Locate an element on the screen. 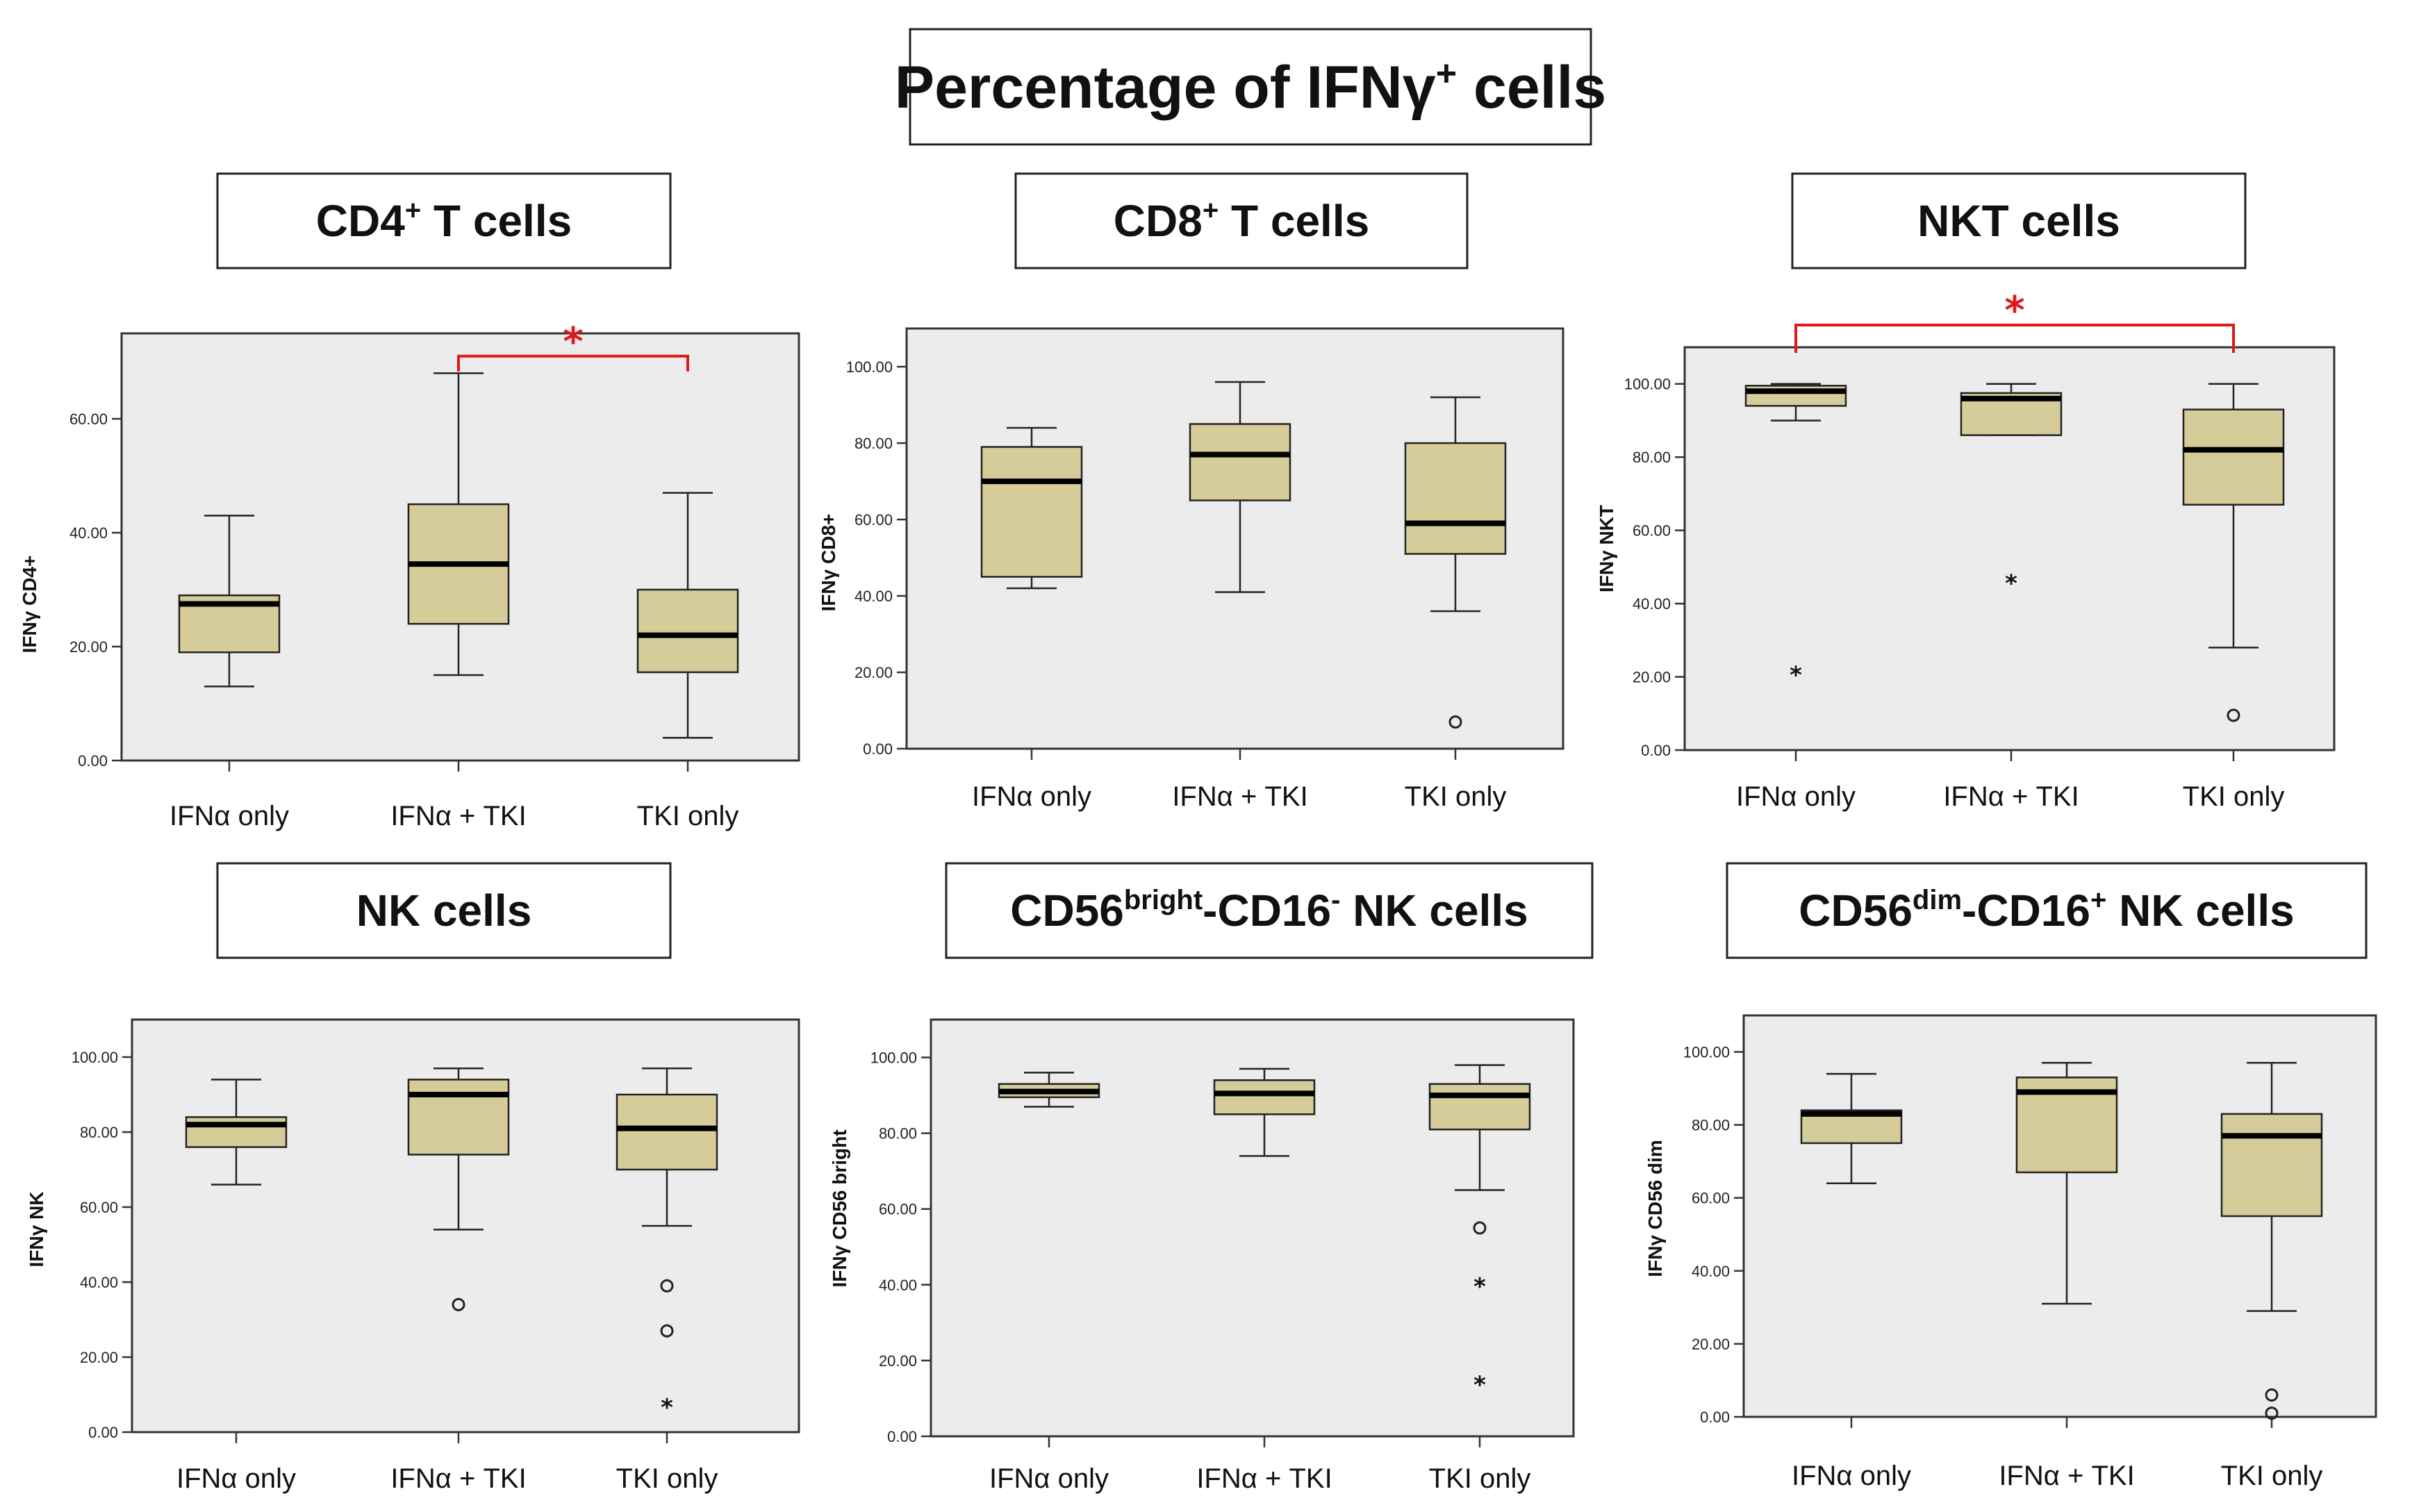  panel-title: CD8+ T cells is located at coordinates (1241, 221).